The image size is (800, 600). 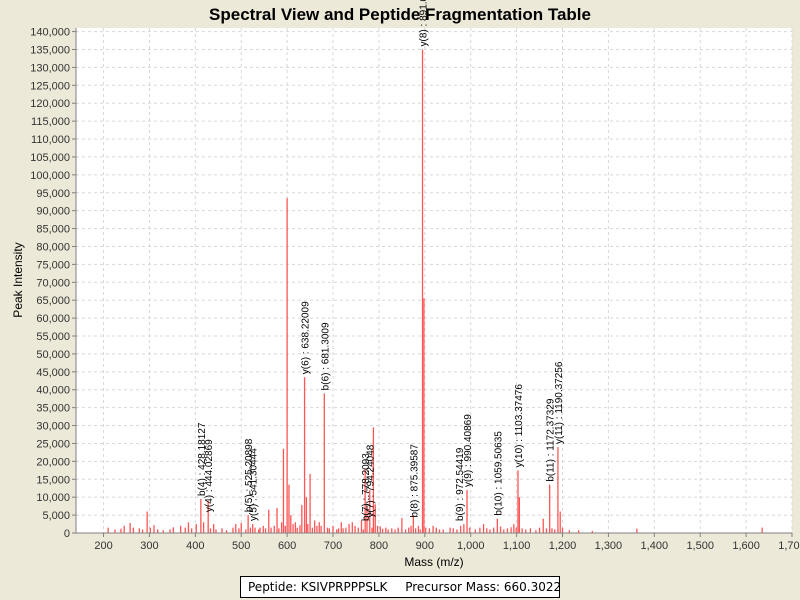 I want to click on y-tick-label: 0, so click(x=67, y=534).